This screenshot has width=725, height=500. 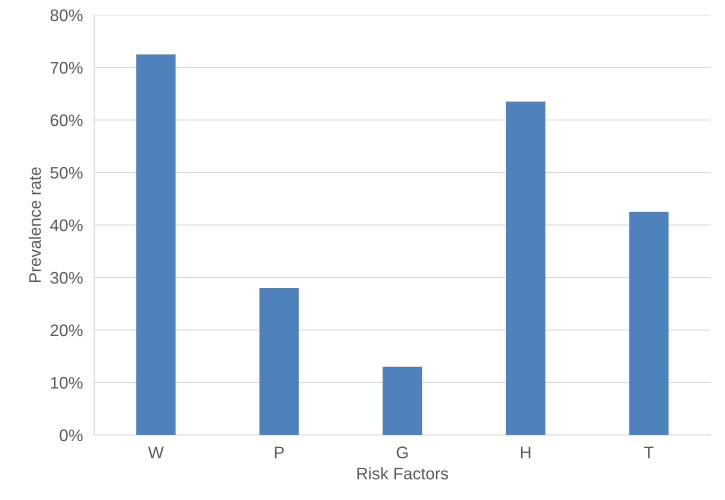 What do you see at coordinates (66, 172) in the screenshot?
I see `y-tick-label: 50%` at bounding box center [66, 172].